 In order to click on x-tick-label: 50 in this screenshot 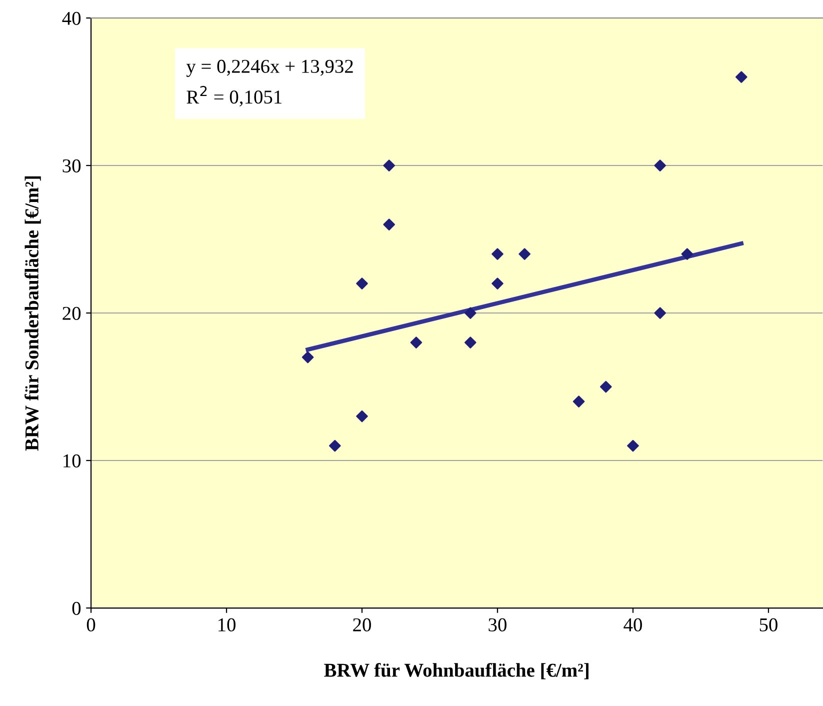, I will do `click(769, 625)`.